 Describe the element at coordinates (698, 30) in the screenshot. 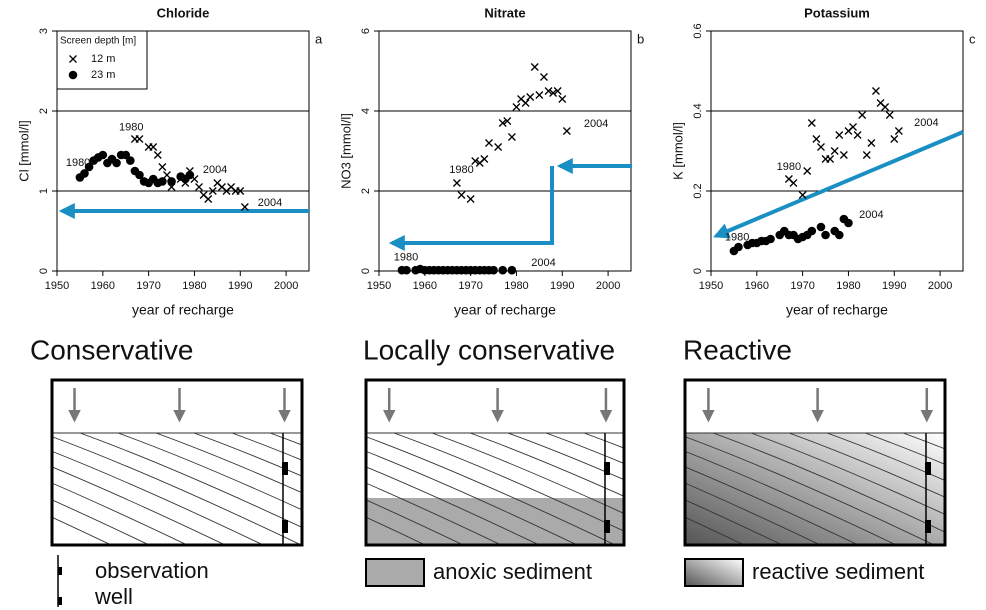

I see `y-tick-label: 0.6` at that location.